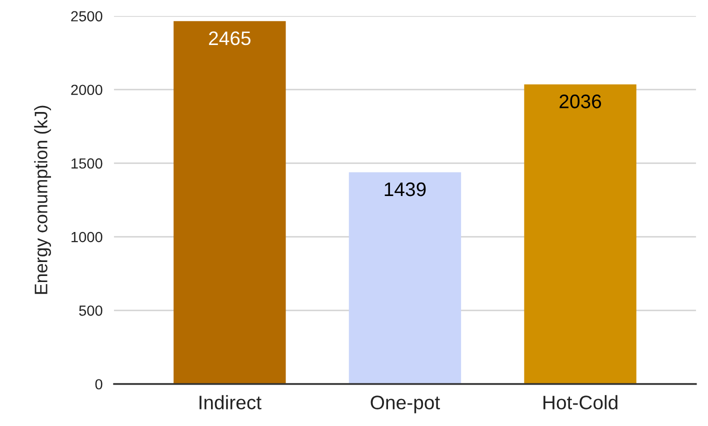 Image resolution: width=708 pixels, height=426 pixels. What do you see at coordinates (98, 384) in the screenshot?
I see `y-tick-label: 0` at bounding box center [98, 384].